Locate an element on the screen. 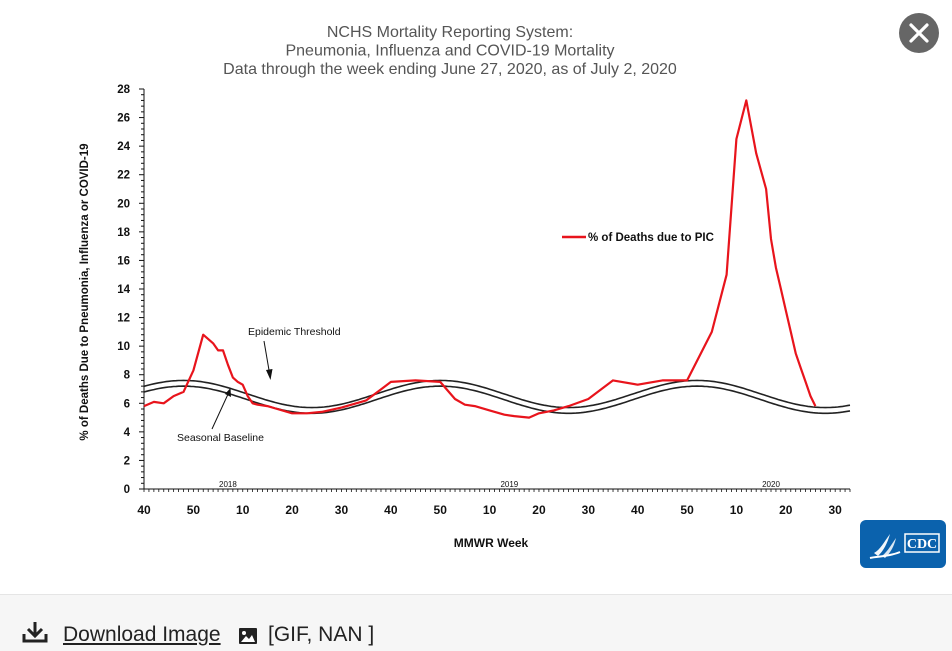 Image resolution: width=952 pixels, height=651 pixels. y-tick-label: 10 is located at coordinates (123, 347).